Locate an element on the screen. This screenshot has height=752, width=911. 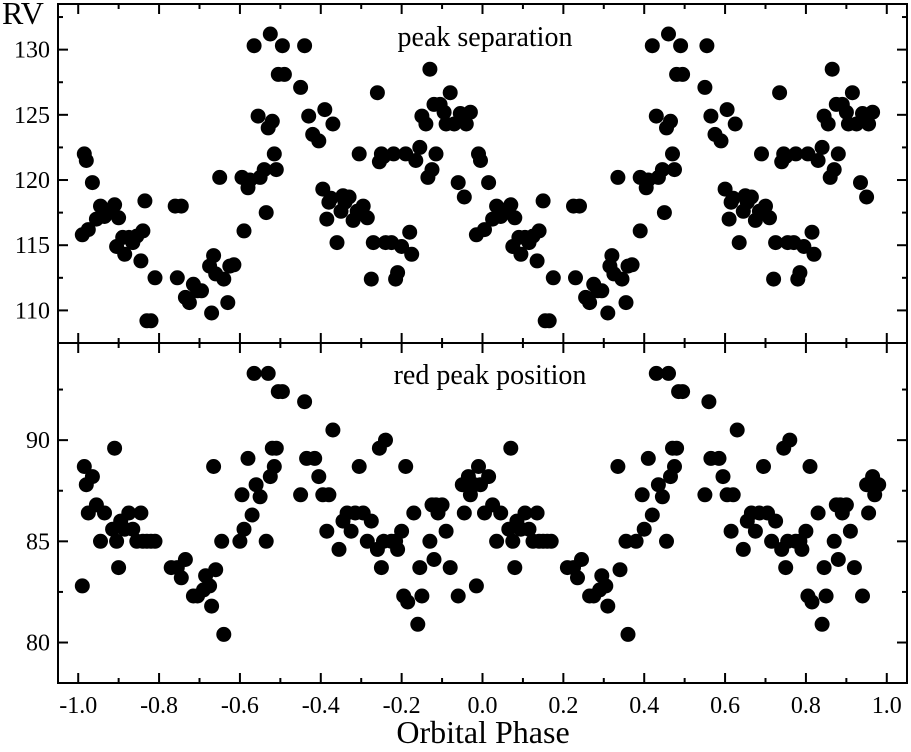
x-axis-label: Orbital Phase is located at coordinates (482, 730).